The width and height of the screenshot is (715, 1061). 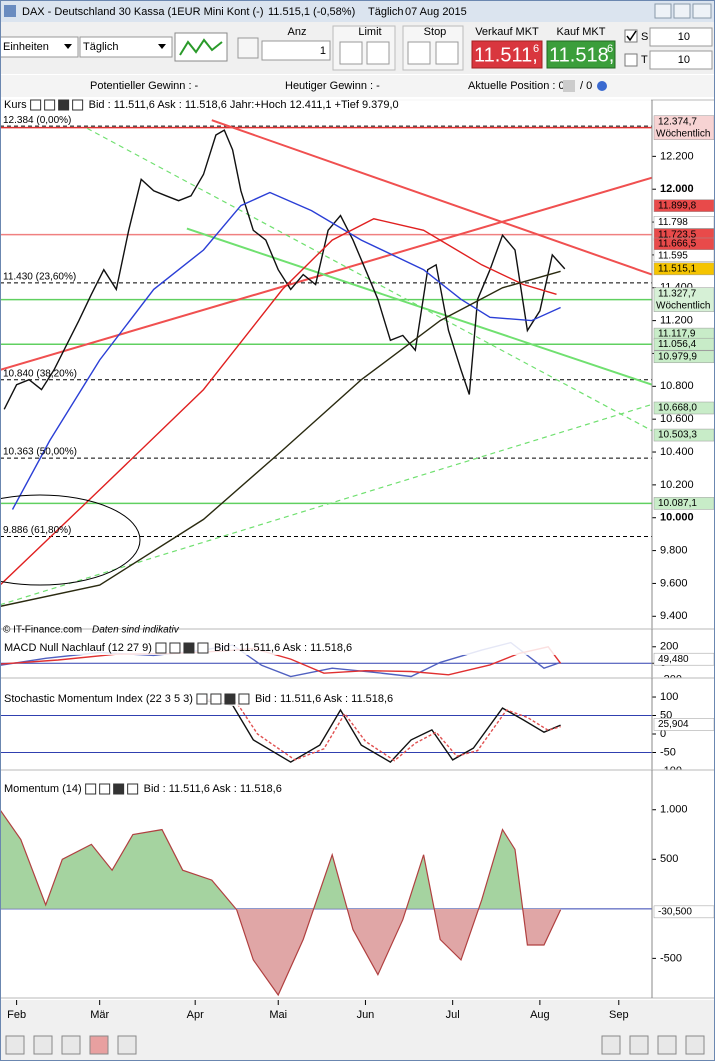 What do you see at coordinates (644, 60) in the screenshot?
I see `t-label: T` at bounding box center [644, 60].